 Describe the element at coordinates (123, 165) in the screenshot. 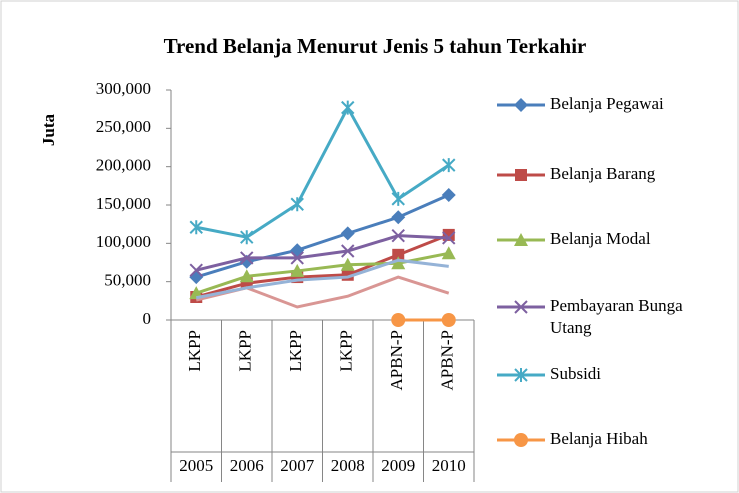

I see `y-tick-label: 200,000` at that location.